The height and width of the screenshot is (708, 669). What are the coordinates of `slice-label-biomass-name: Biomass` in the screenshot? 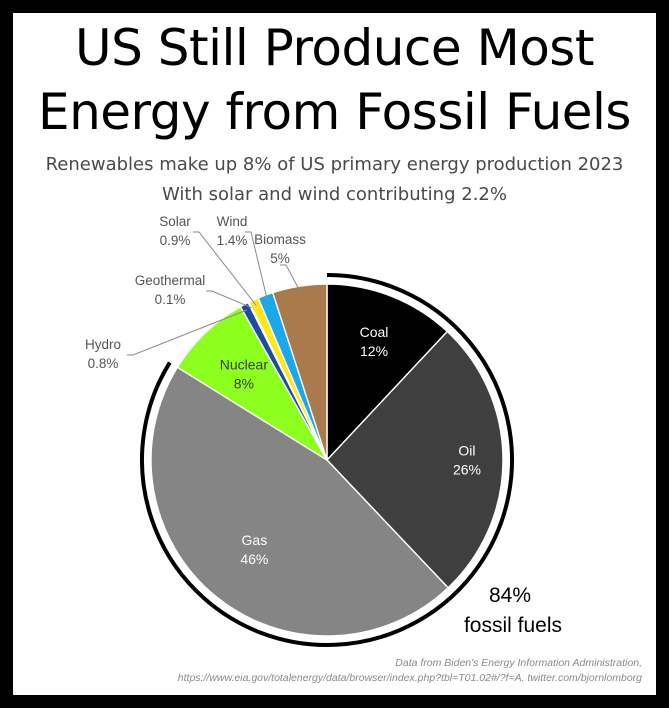 It's located at (280, 239).